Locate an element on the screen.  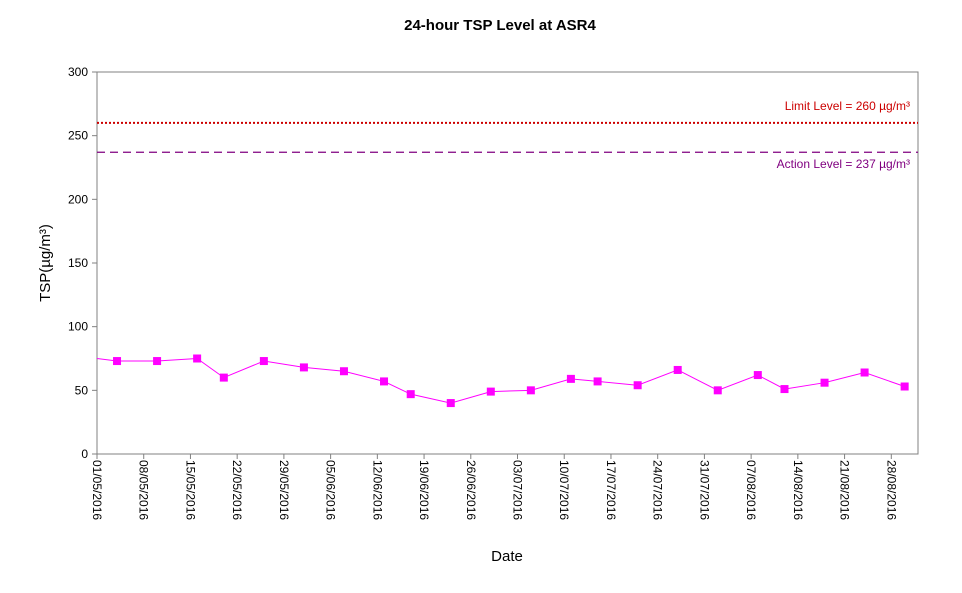
x-tick-label: 14/08/2016 is located at coordinates (798, 490).